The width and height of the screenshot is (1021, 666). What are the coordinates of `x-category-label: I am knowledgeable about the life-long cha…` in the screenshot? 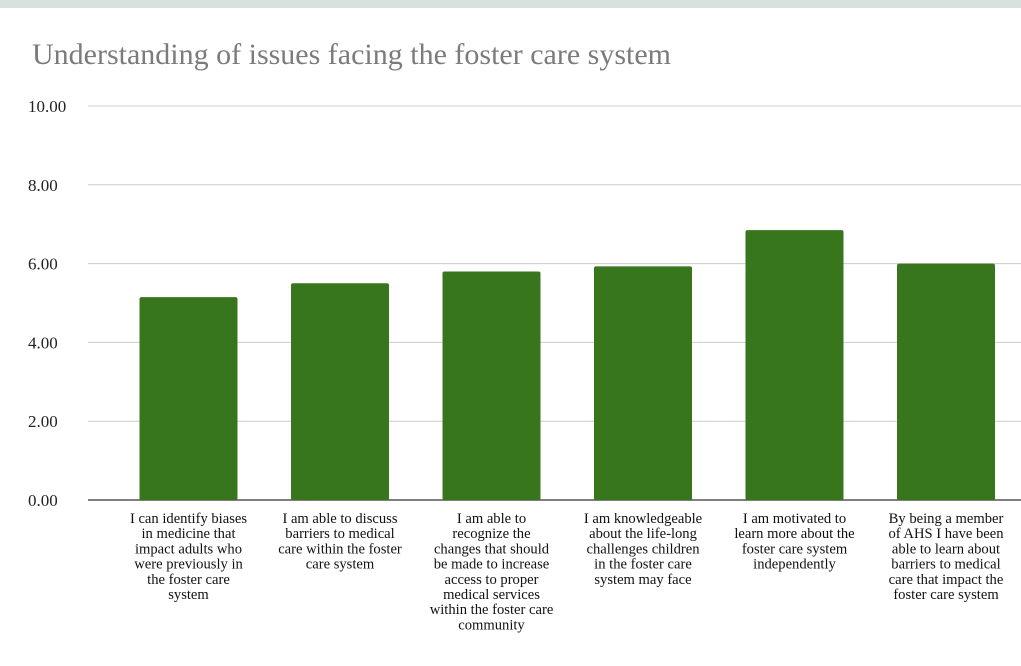 It's located at (643, 549).